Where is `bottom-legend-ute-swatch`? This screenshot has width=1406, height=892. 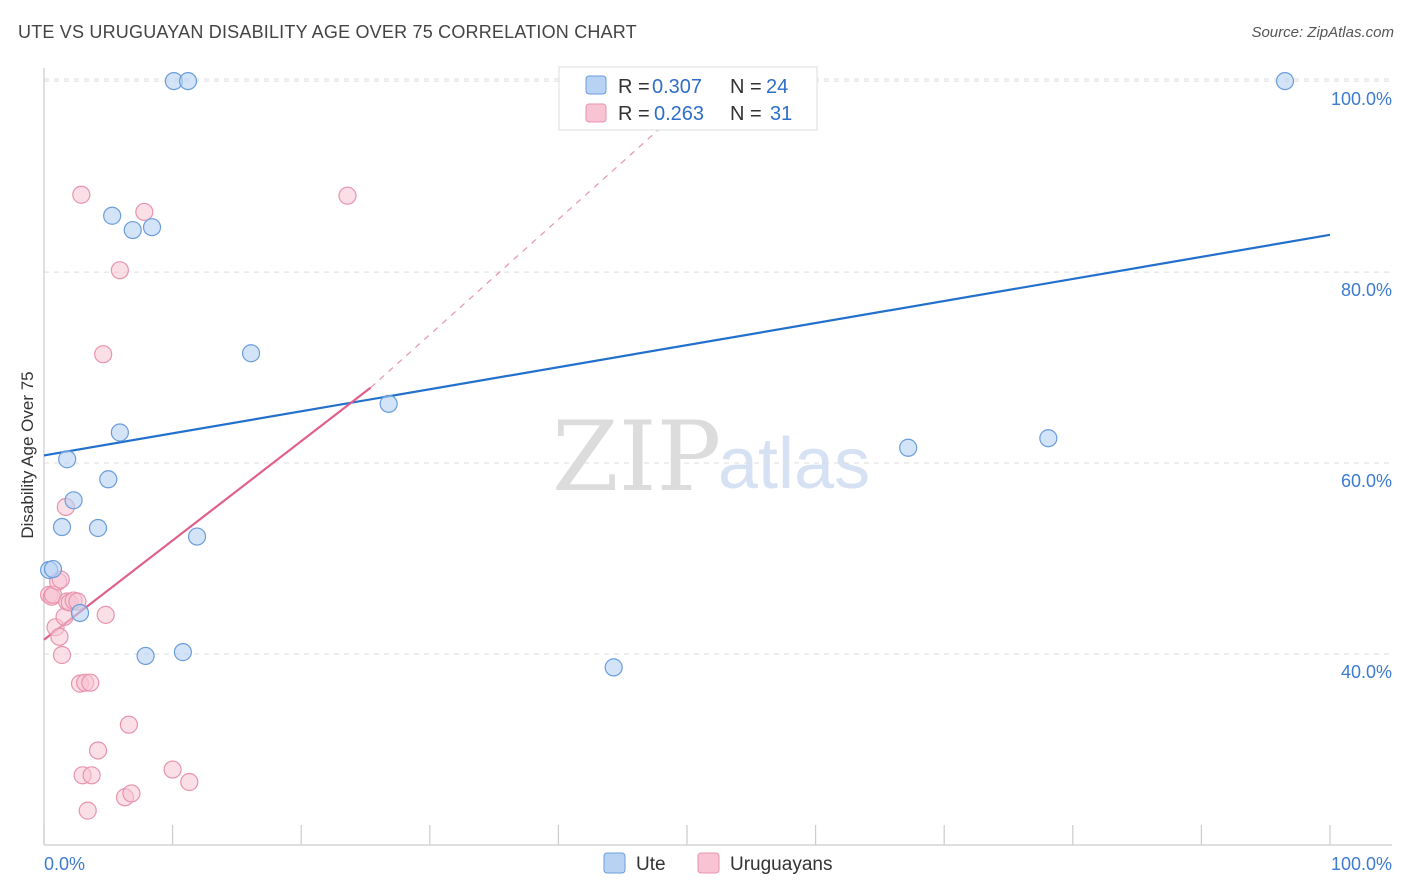 bottom-legend-ute-swatch is located at coordinates (614, 863).